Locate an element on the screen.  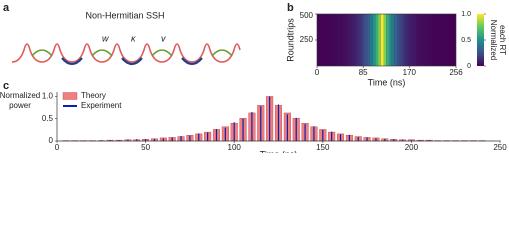
colorbar-tick-label: 0.5 is located at coordinates (466, 40).